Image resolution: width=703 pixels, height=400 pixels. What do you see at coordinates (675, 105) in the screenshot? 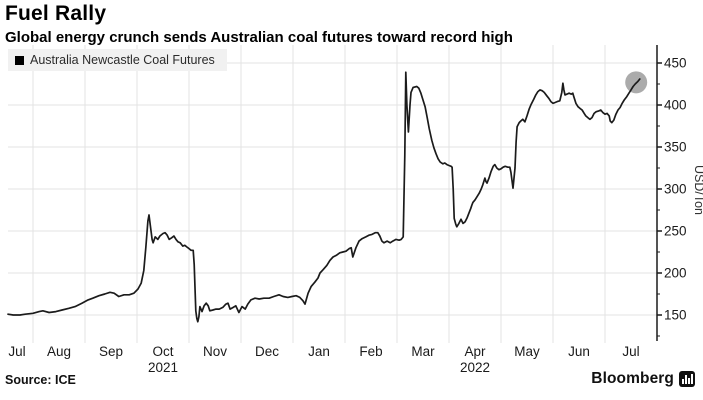
I see `y-tick-label: 400` at bounding box center [675, 105].